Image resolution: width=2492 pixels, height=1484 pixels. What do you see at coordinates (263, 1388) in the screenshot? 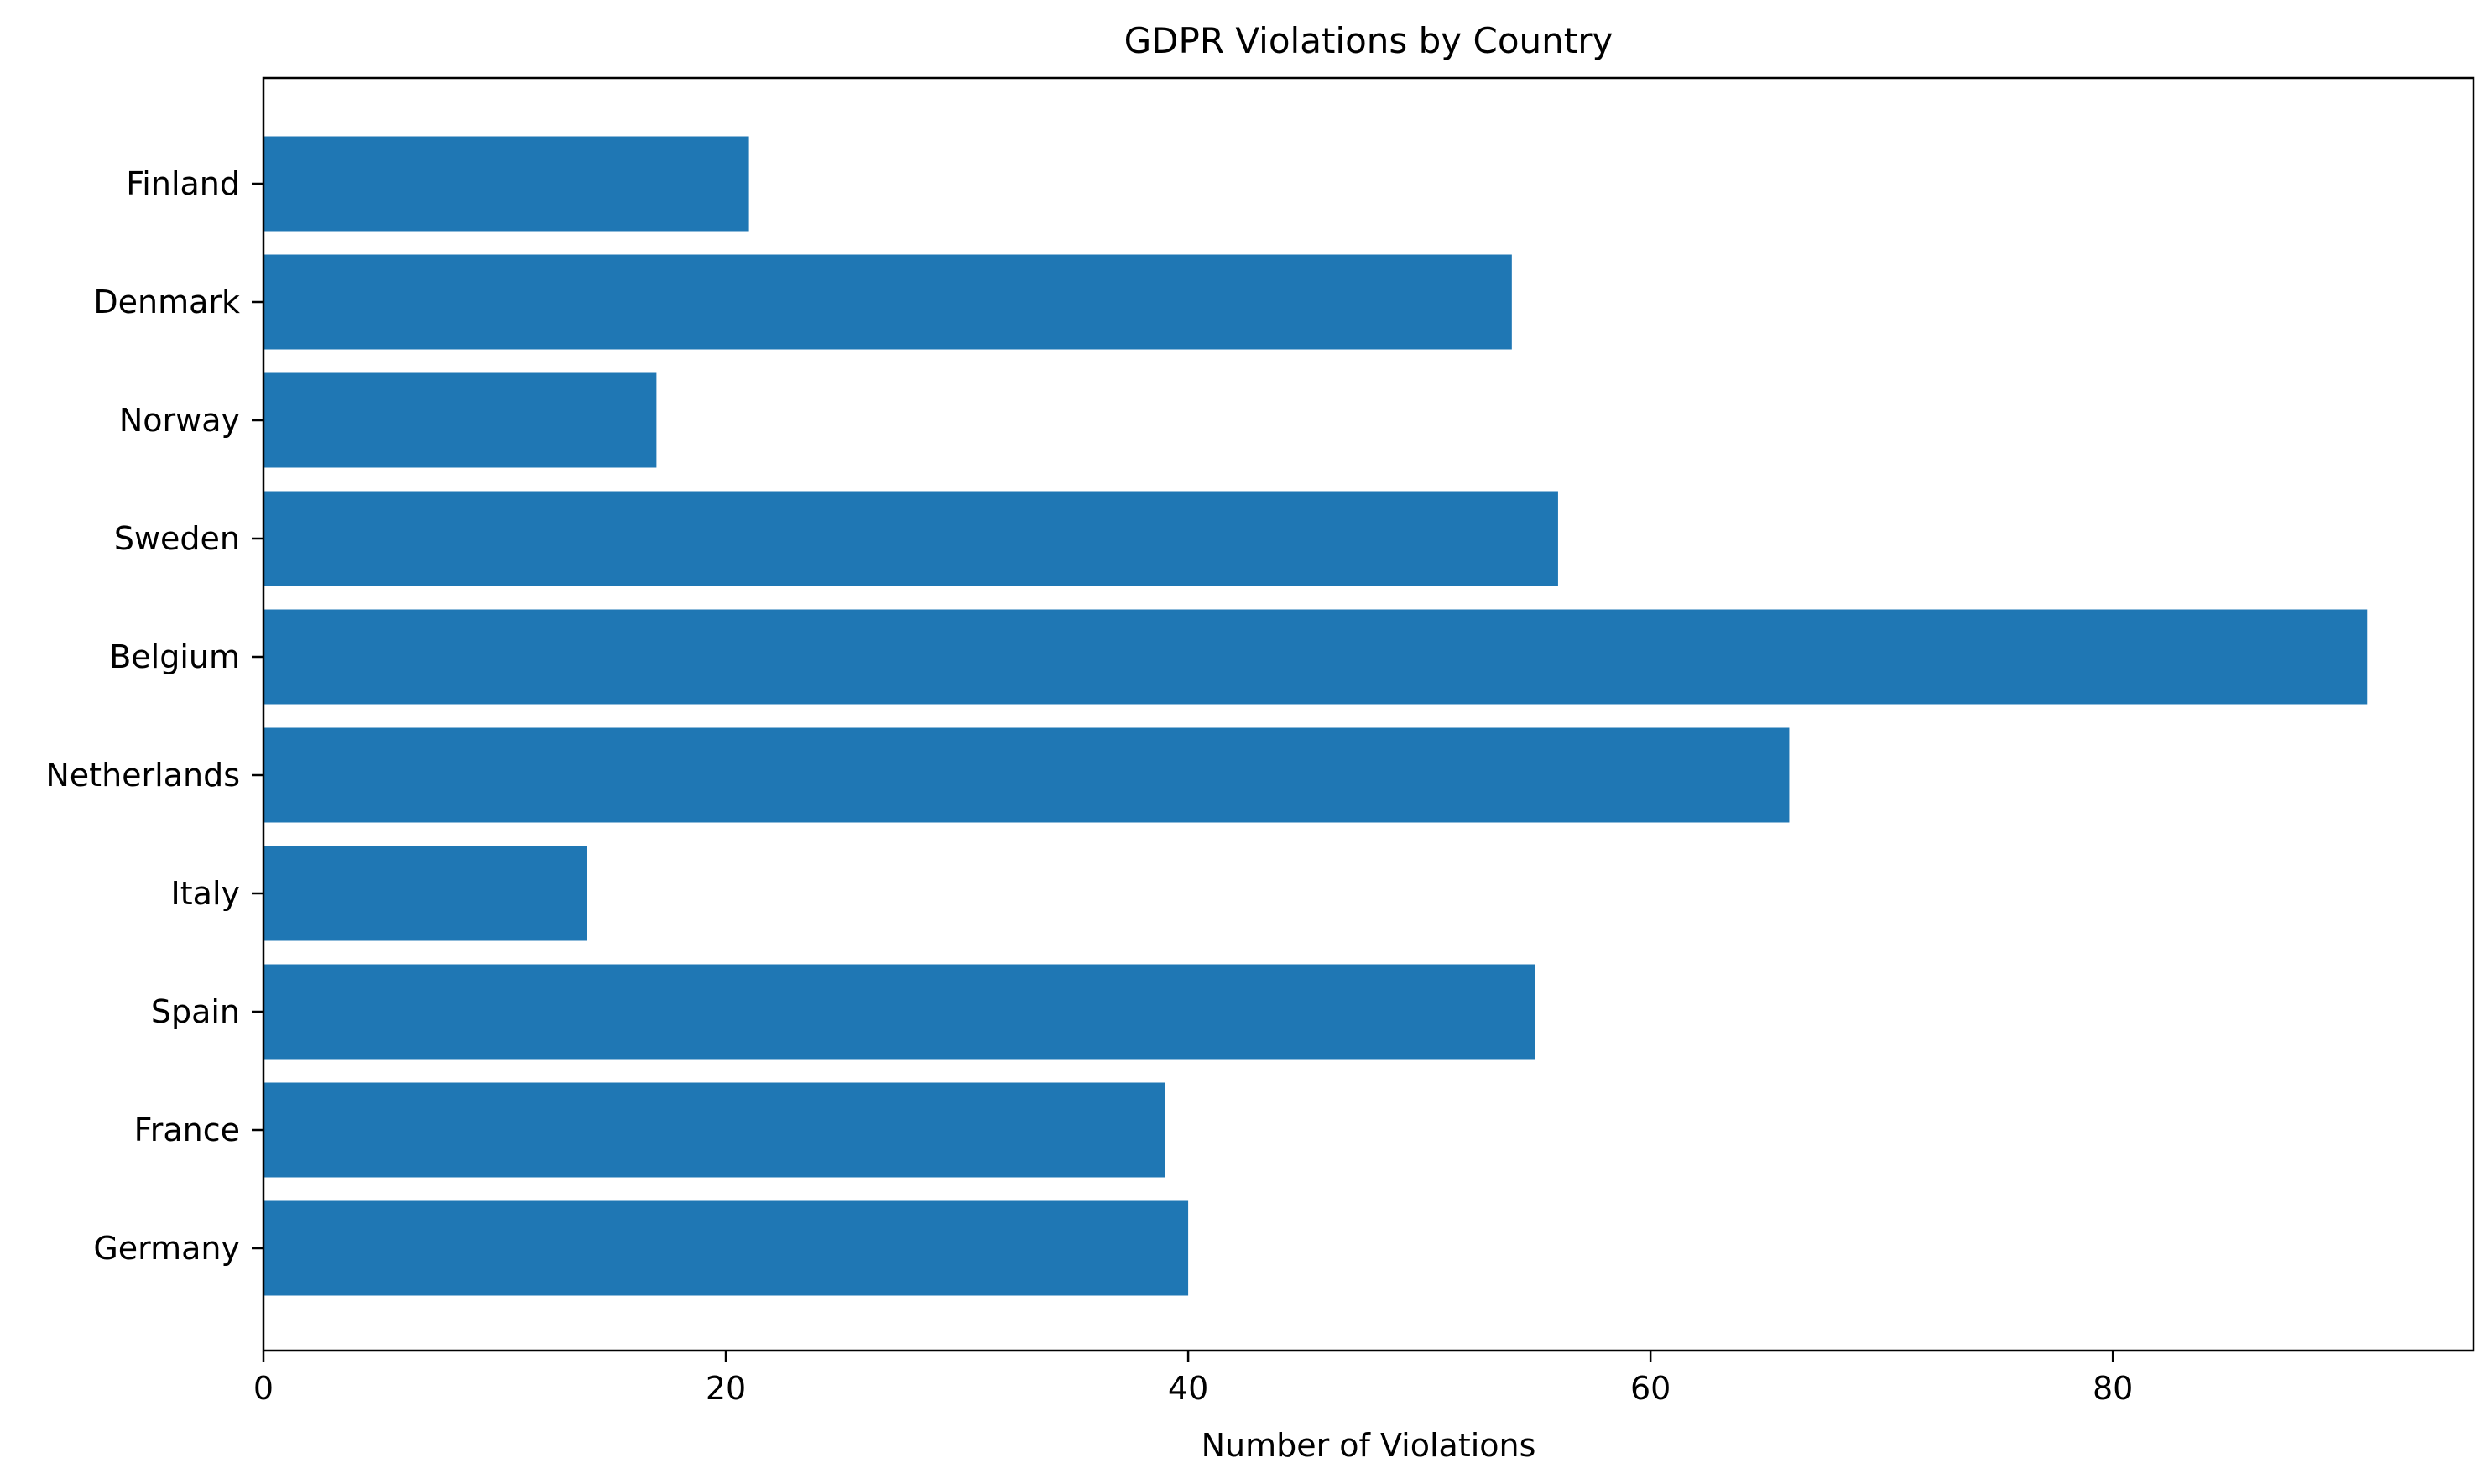
I see `x-tick-label: 0` at bounding box center [263, 1388].